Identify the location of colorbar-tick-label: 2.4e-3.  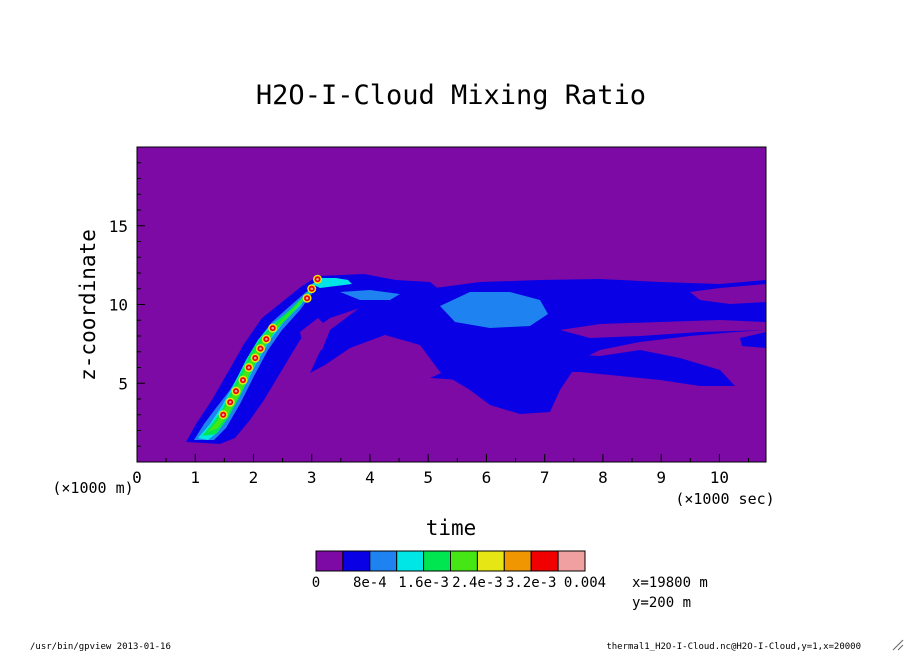
(477, 583).